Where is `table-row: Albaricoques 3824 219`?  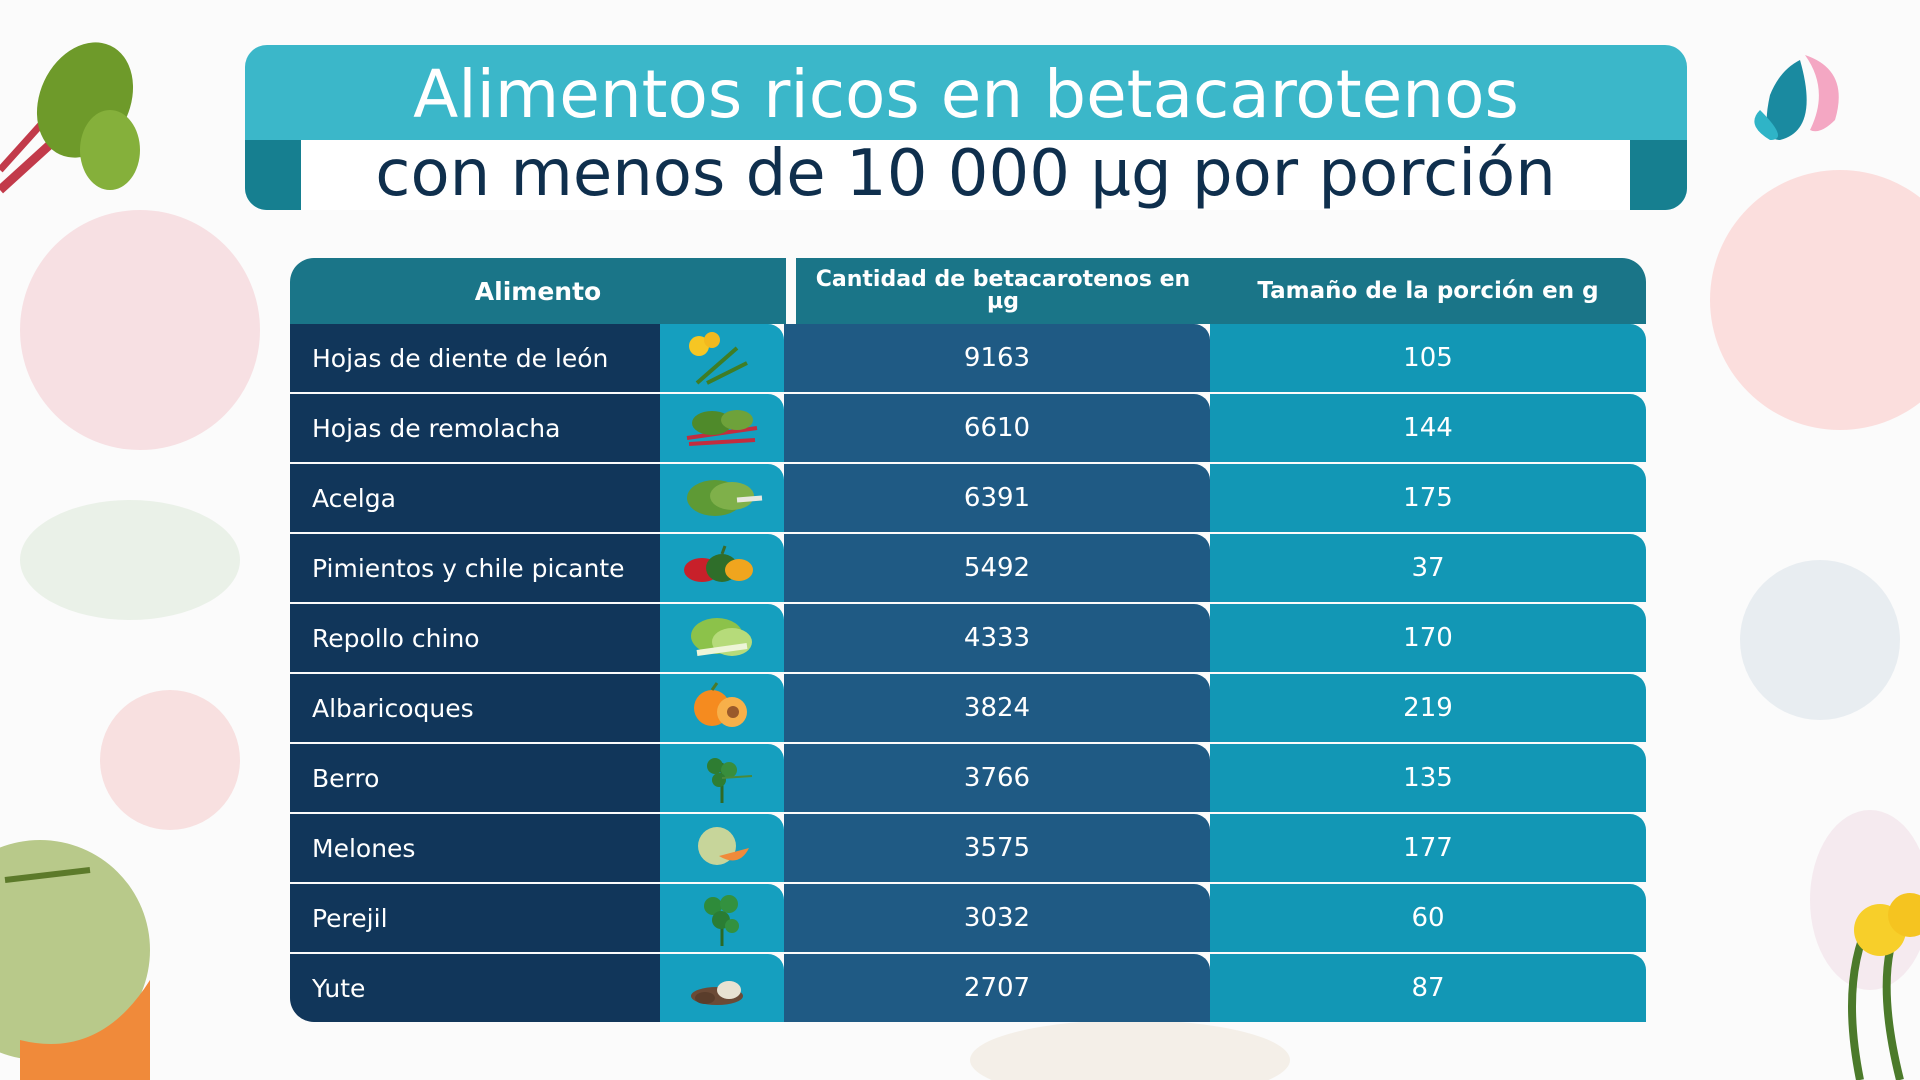
table-row: Albaricoques 3824 219 is located at coordinates (968, 708).